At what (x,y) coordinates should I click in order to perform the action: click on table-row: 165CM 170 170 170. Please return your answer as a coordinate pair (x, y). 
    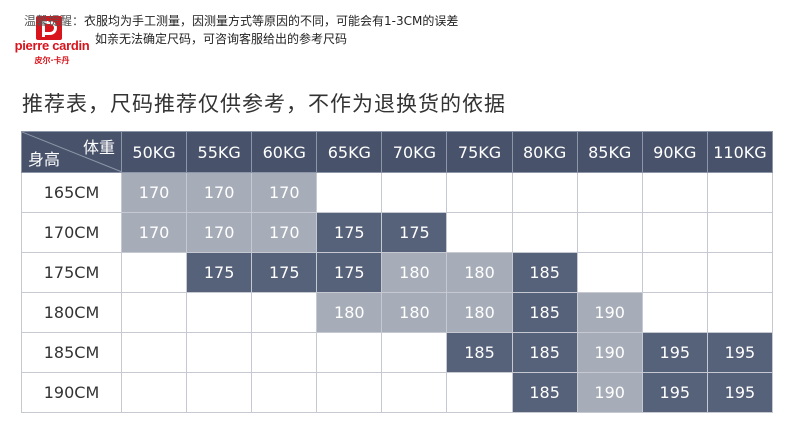
    Looking at the image, I should click on (397, 192).